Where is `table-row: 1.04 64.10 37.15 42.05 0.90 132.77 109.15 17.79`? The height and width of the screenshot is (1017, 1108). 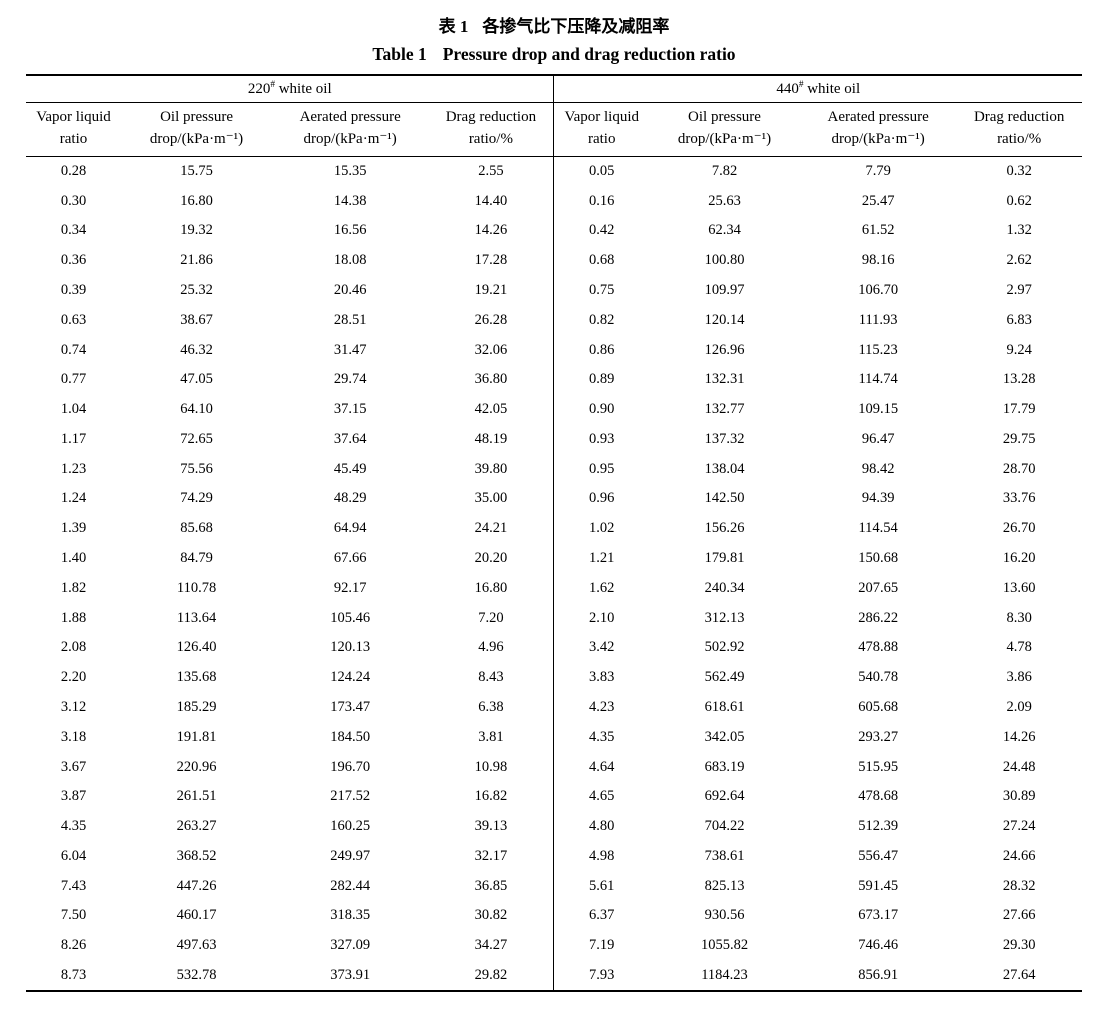
table-row: 1.04 64.10 37.15 42.05 0.90 132.77 109.15 17.79 is located at coordinates (554, 409).